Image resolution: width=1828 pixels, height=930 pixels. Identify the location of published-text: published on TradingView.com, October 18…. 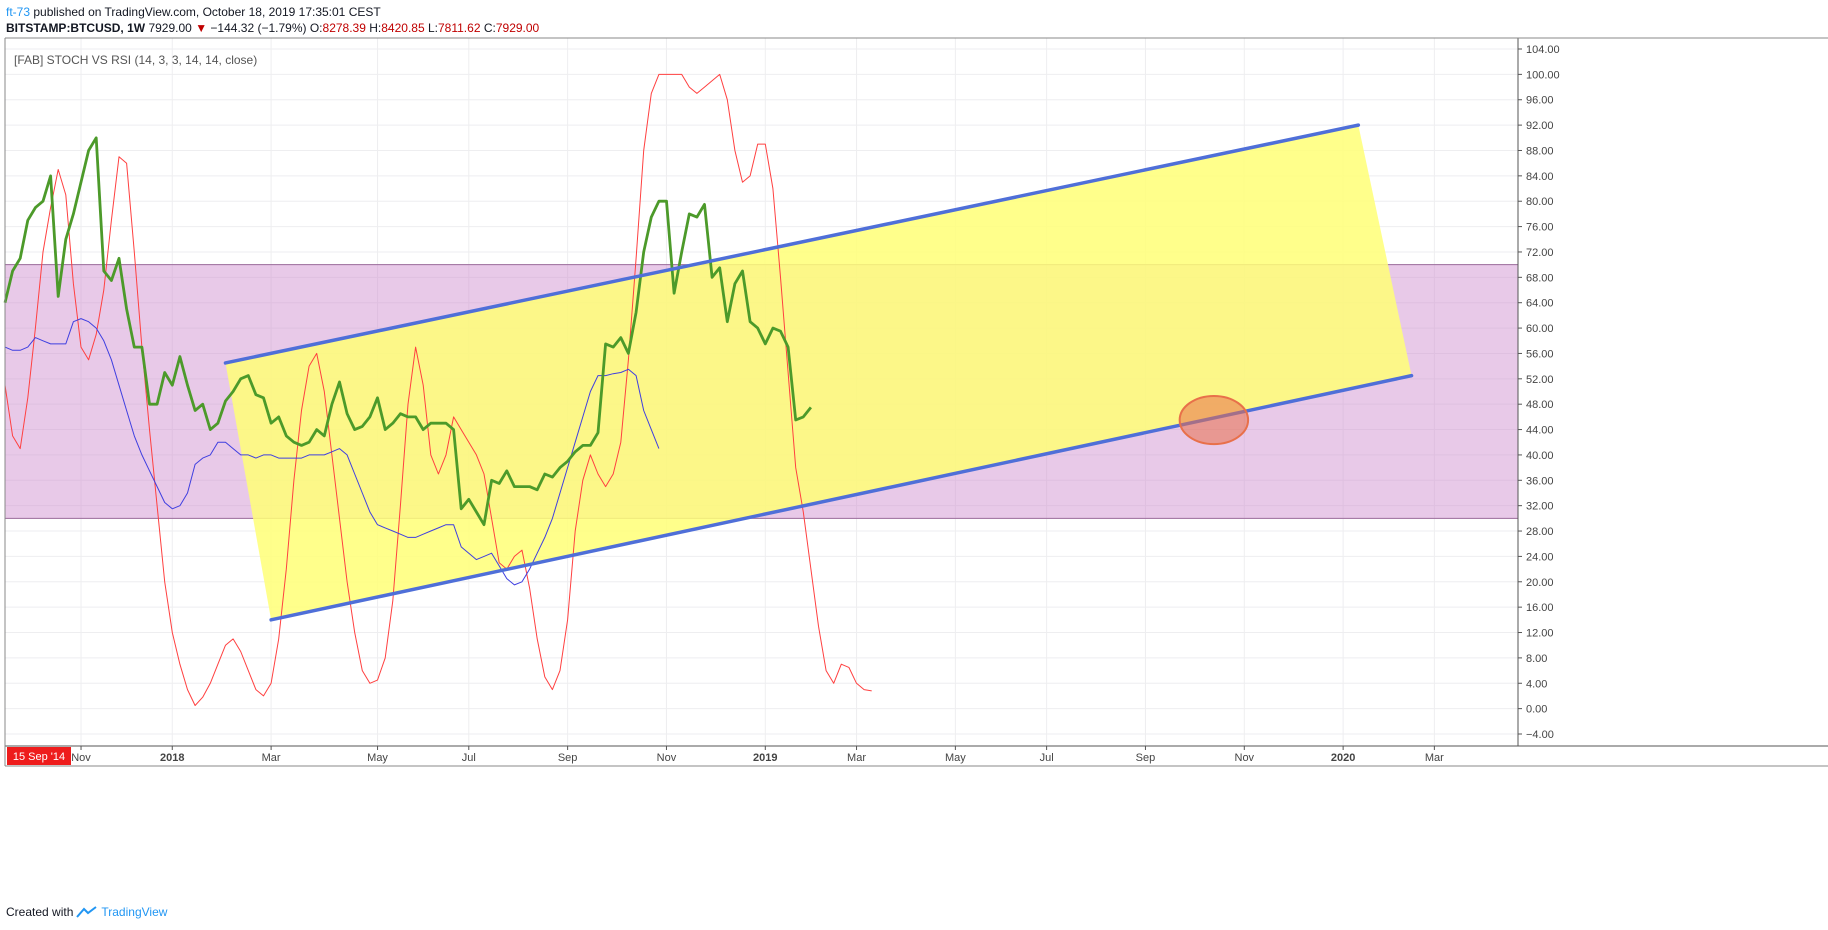
(207, 12).